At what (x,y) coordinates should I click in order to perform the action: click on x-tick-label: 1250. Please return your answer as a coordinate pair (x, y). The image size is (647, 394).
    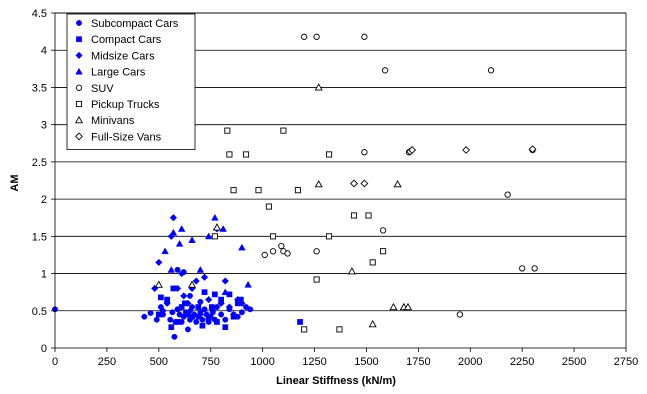
    Looking at the image, I should click on (314, 362).